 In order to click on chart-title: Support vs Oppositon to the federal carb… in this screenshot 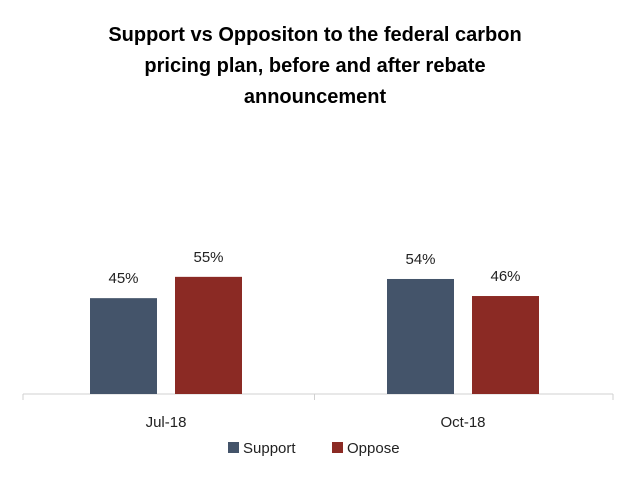, I will do `click(315, 66)`.